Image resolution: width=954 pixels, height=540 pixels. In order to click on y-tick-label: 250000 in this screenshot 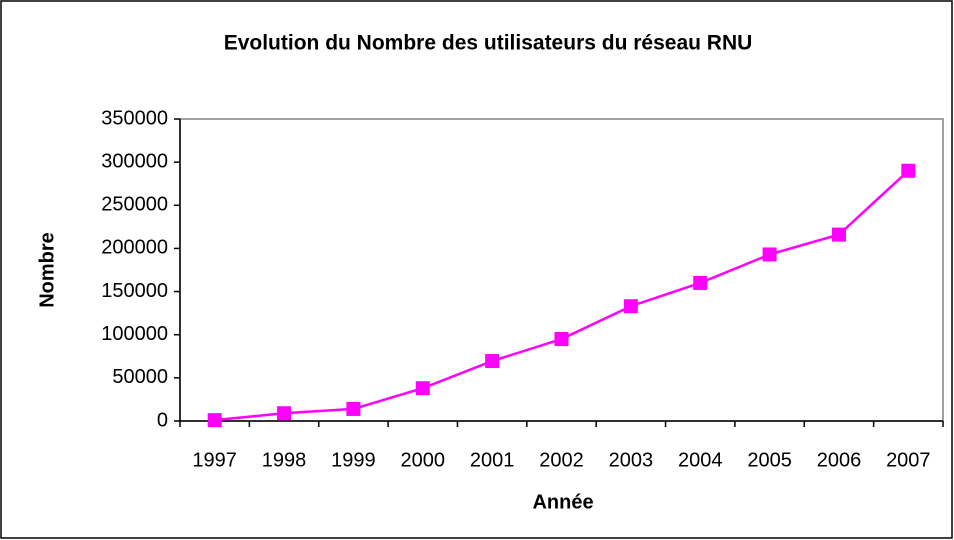, I will do `click(134, 205)`.